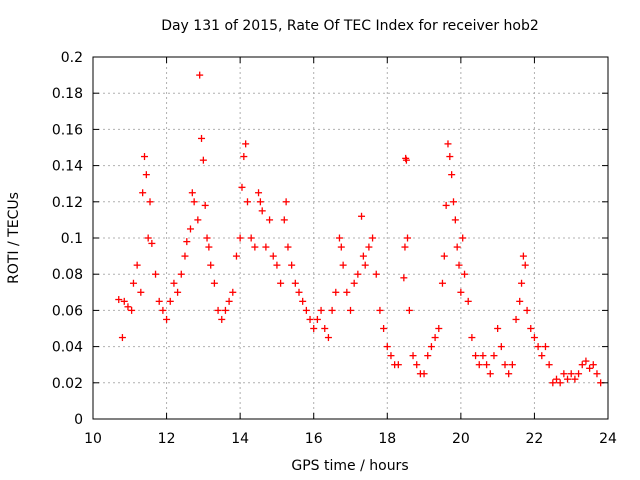 Image resolution: width=640 pixels, height=480 pixels. I want to click on y-tick-label: 0.16, so click(67, 130).